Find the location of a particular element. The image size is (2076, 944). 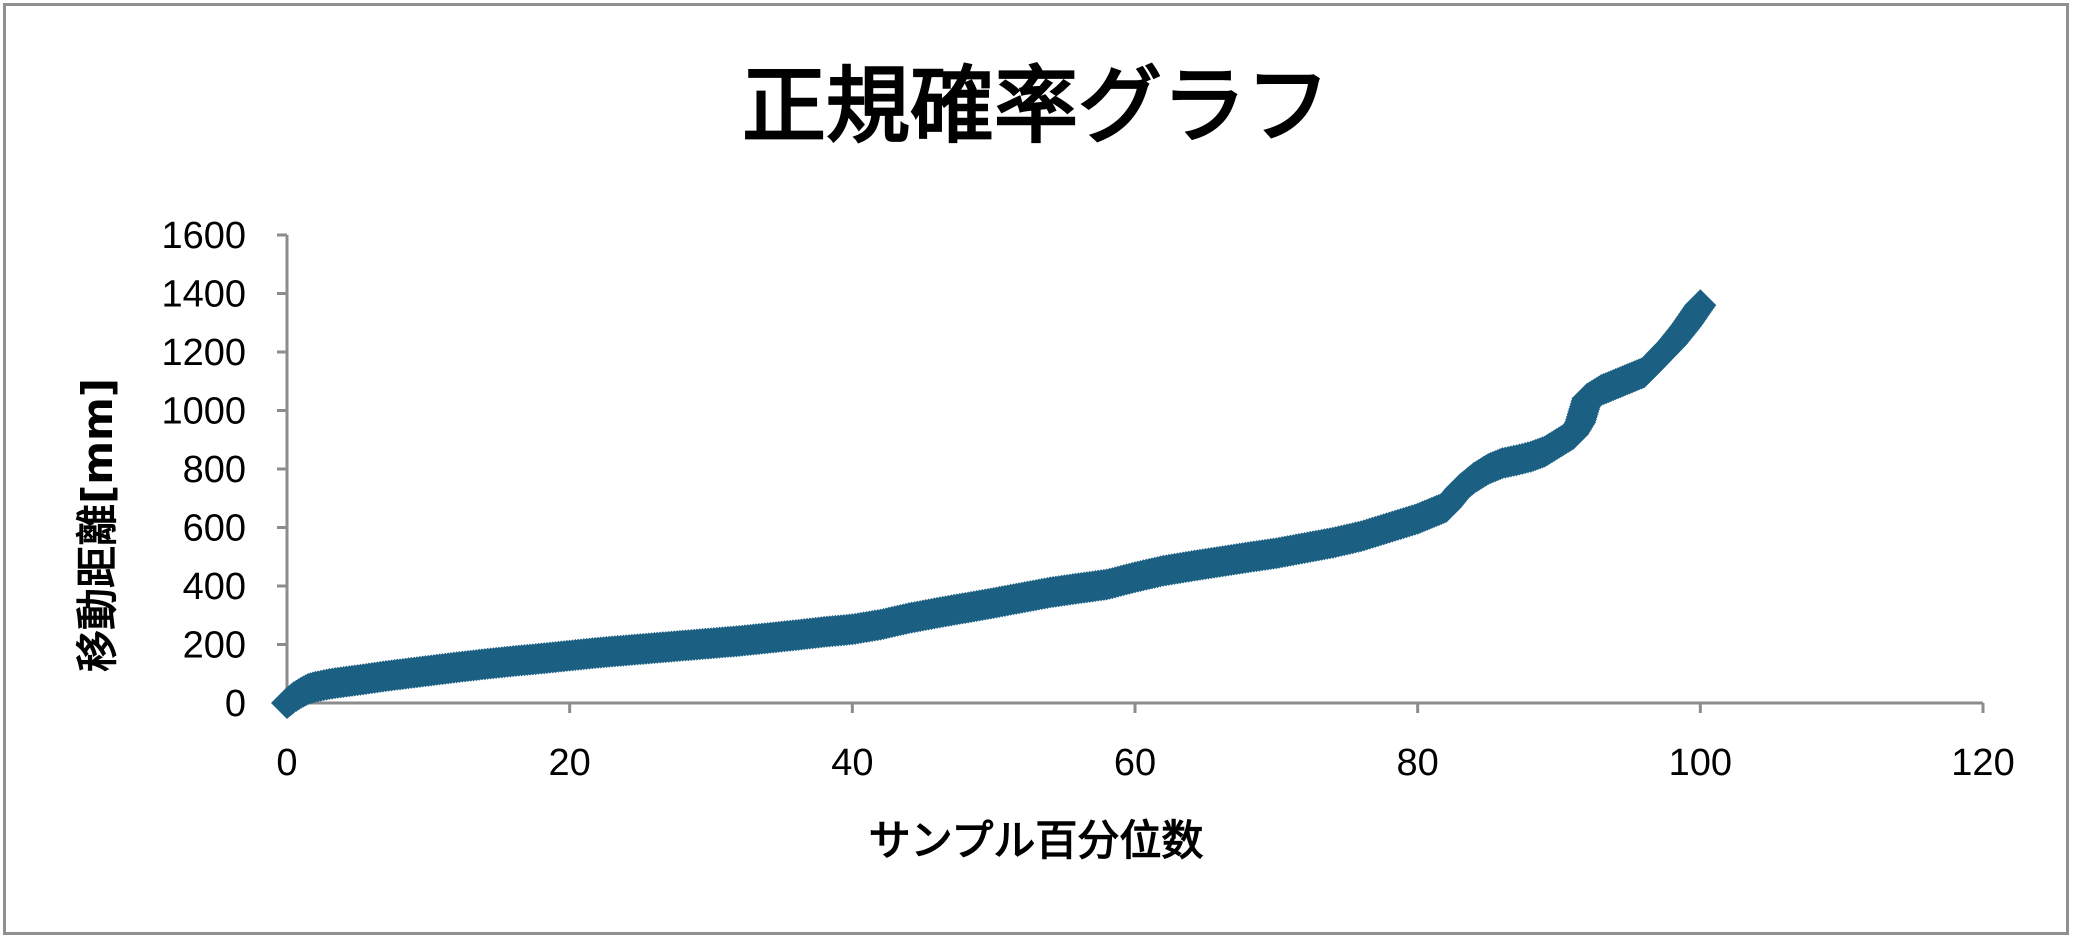

x-tick-label: 60 is located at coordinates (1135, 763).